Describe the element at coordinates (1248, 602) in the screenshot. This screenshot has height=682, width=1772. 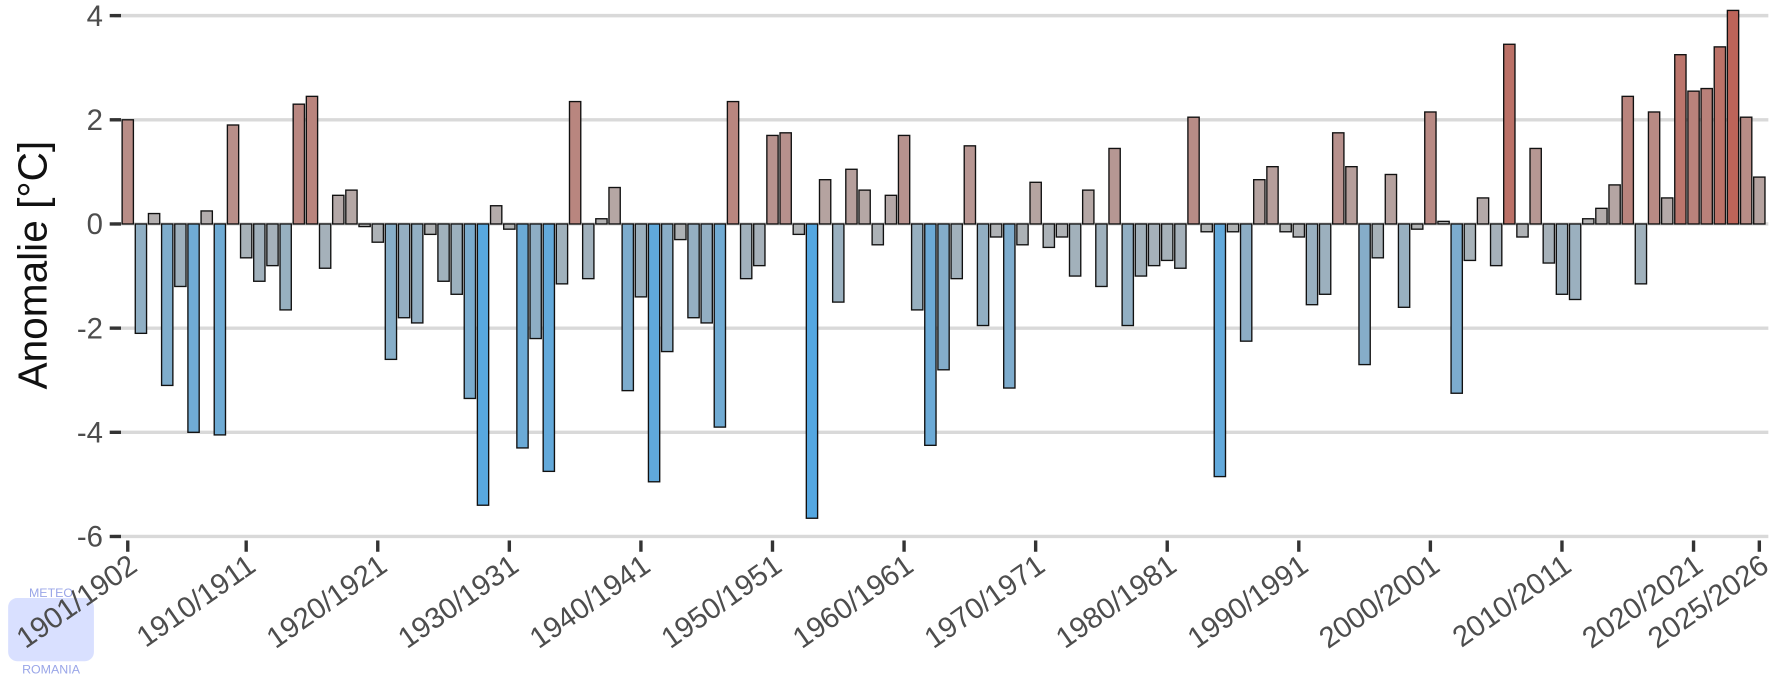
I see `x-tick-label: 1990/1991` at that location.